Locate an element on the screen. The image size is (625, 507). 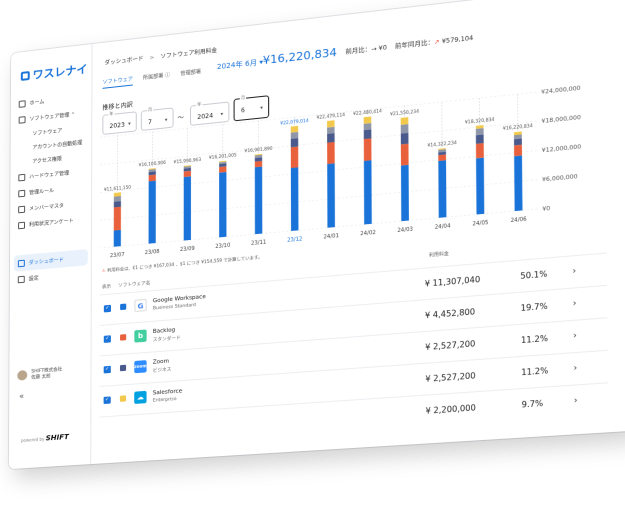
col-fee: 利用料金 is located at coordinates (439, 255).